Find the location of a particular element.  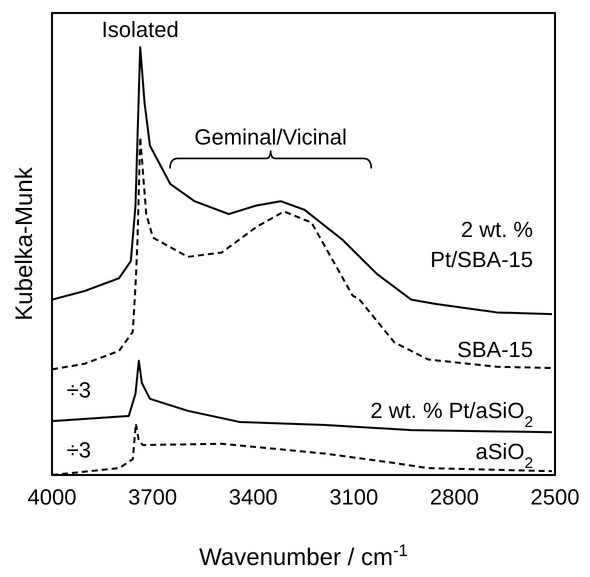

x-axis-title: Wavenumber / cm$^{-1}$ is located at coordinates (303, 555).